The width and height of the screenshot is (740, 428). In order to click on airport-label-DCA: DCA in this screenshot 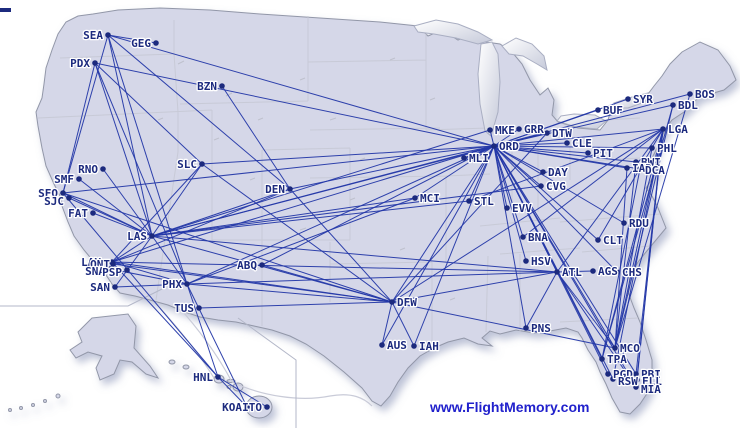, I will do `click(655, 170)`.